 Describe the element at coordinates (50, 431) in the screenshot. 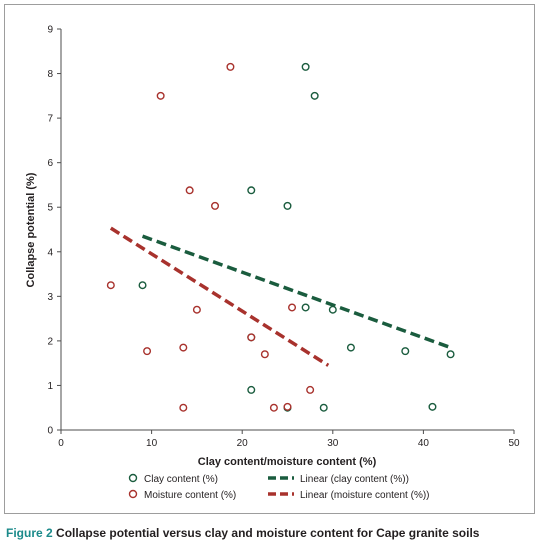

I see `y-tick-label: 0` at that location.